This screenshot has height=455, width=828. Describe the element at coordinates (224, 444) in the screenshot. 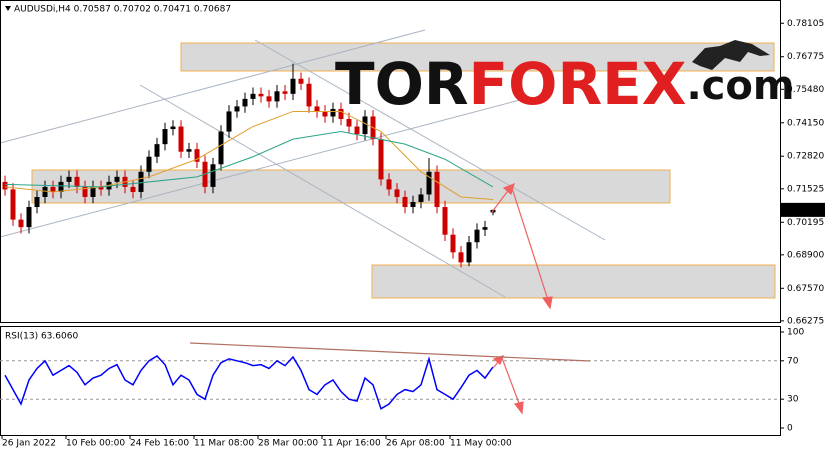

I see `x-tick-label: 11 Mar 08:00` at that location.